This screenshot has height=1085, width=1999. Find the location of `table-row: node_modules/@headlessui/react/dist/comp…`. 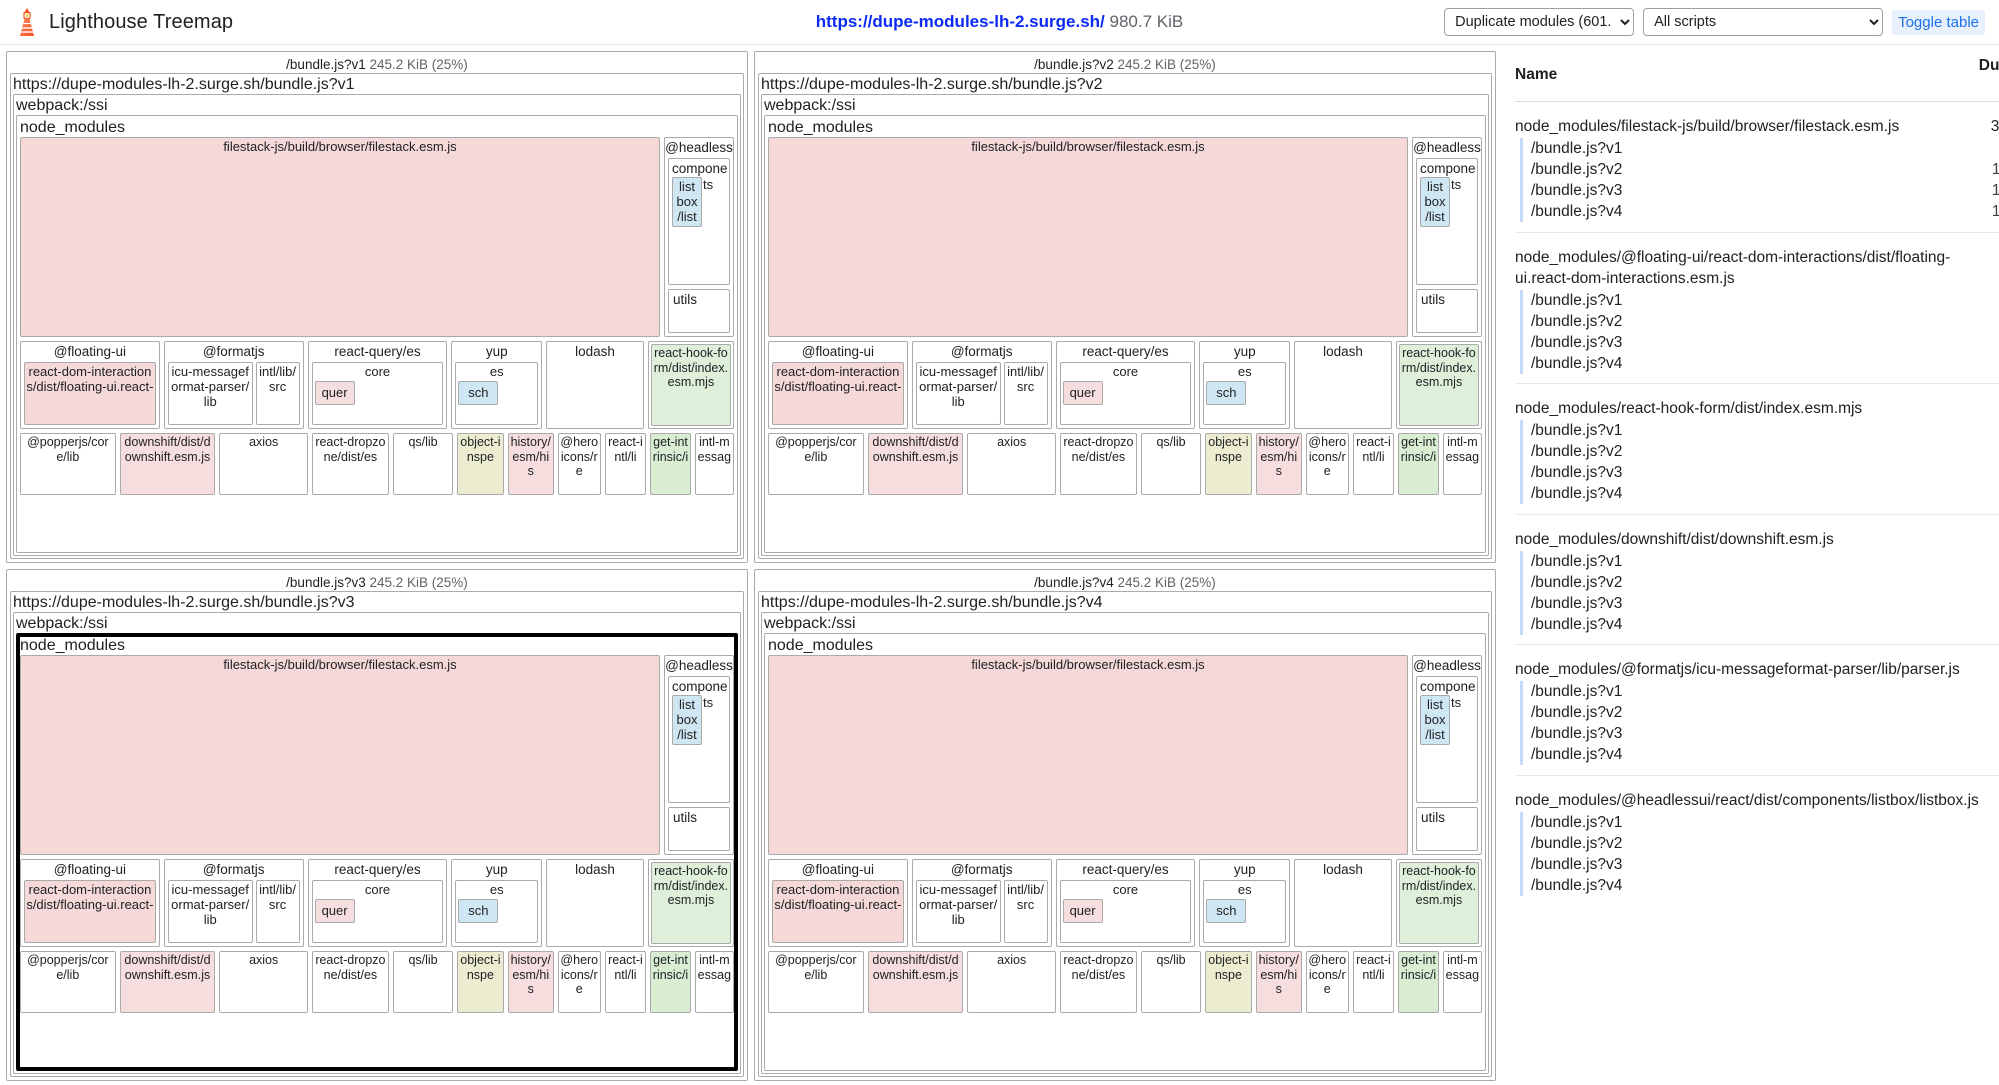

table-row: node_modules/@headlessui/react/dist/comp… is located at coordinates (1757, 793).